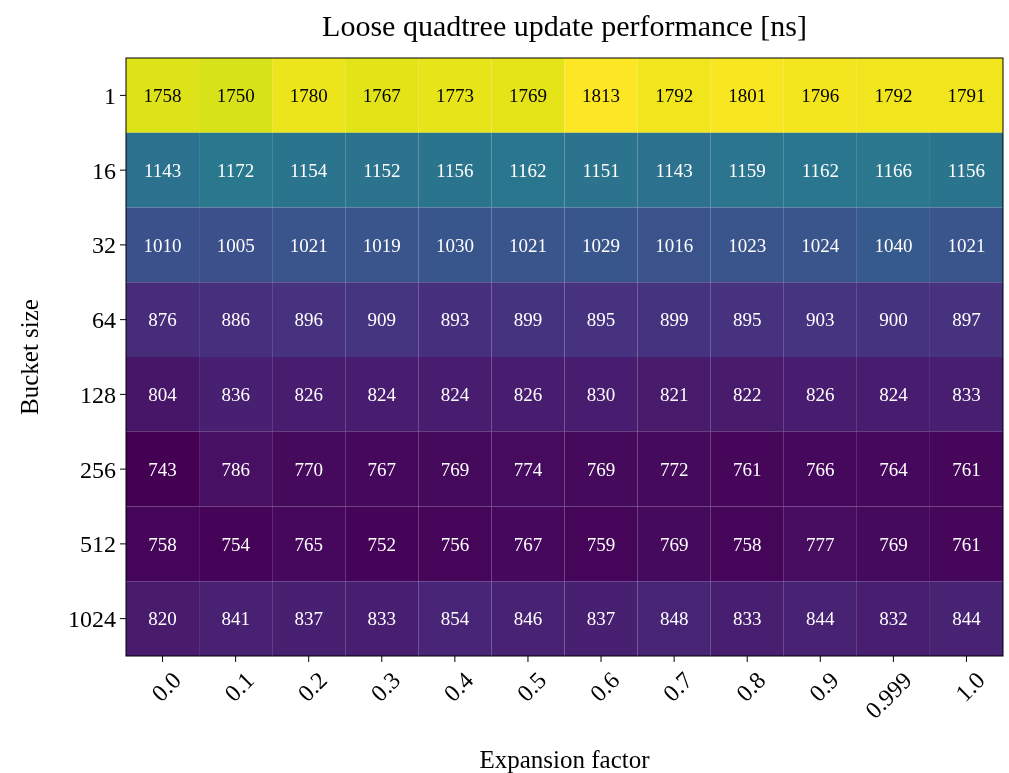 This screenshot has height=773, width=1009. I want to click on data-label: 1016, so click(674, 245).